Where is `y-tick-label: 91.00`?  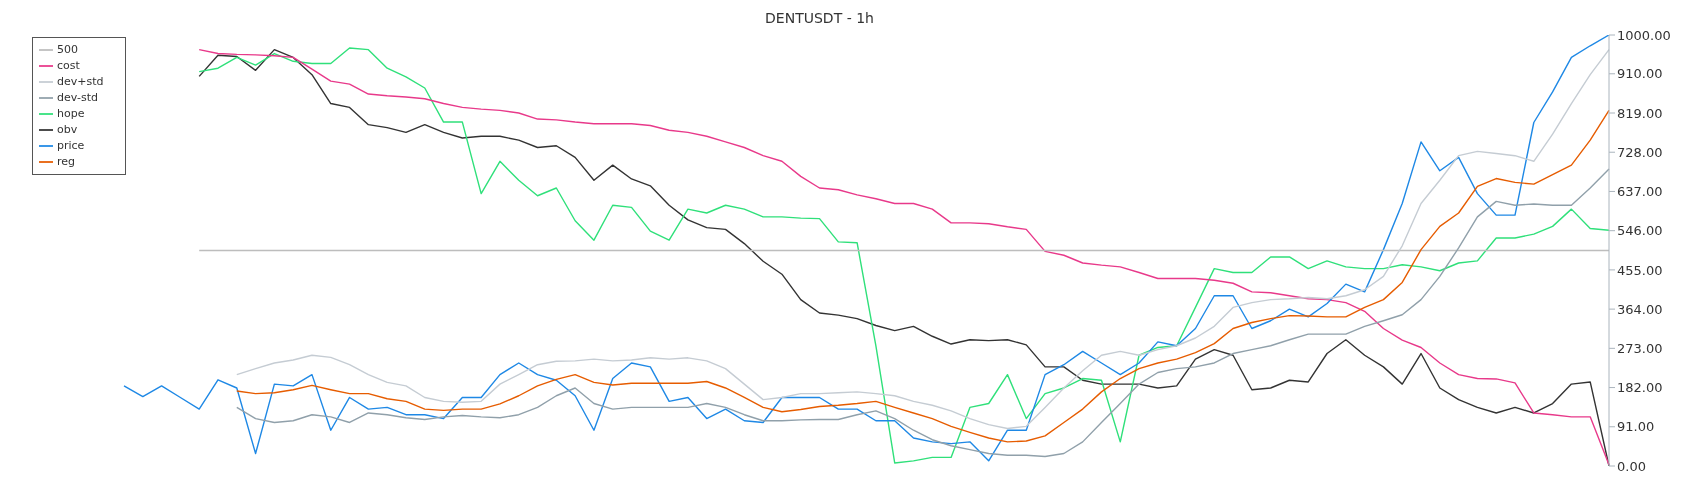 y-tick-label: 91.00 is located at coordinates (1636, 427).